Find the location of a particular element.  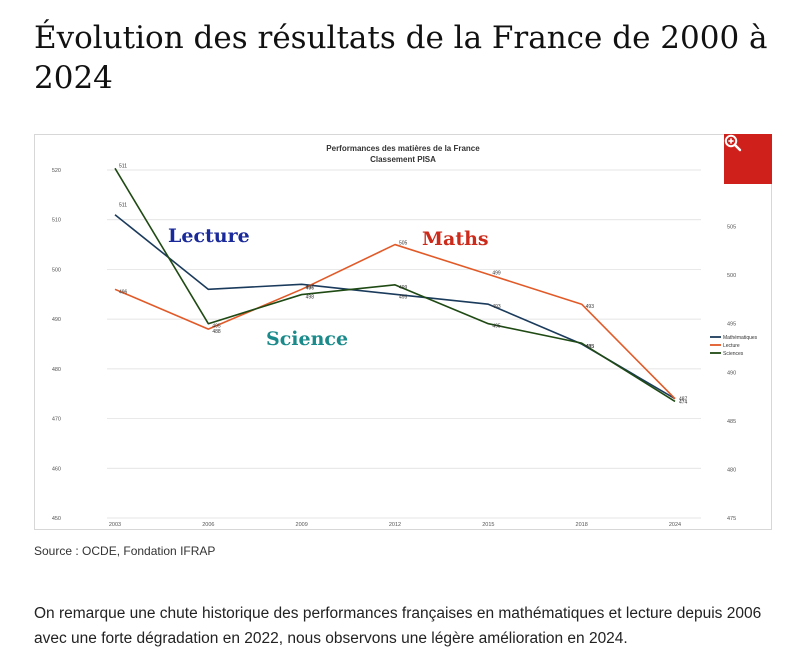

zoom-button is located at coordinates (748, 159).